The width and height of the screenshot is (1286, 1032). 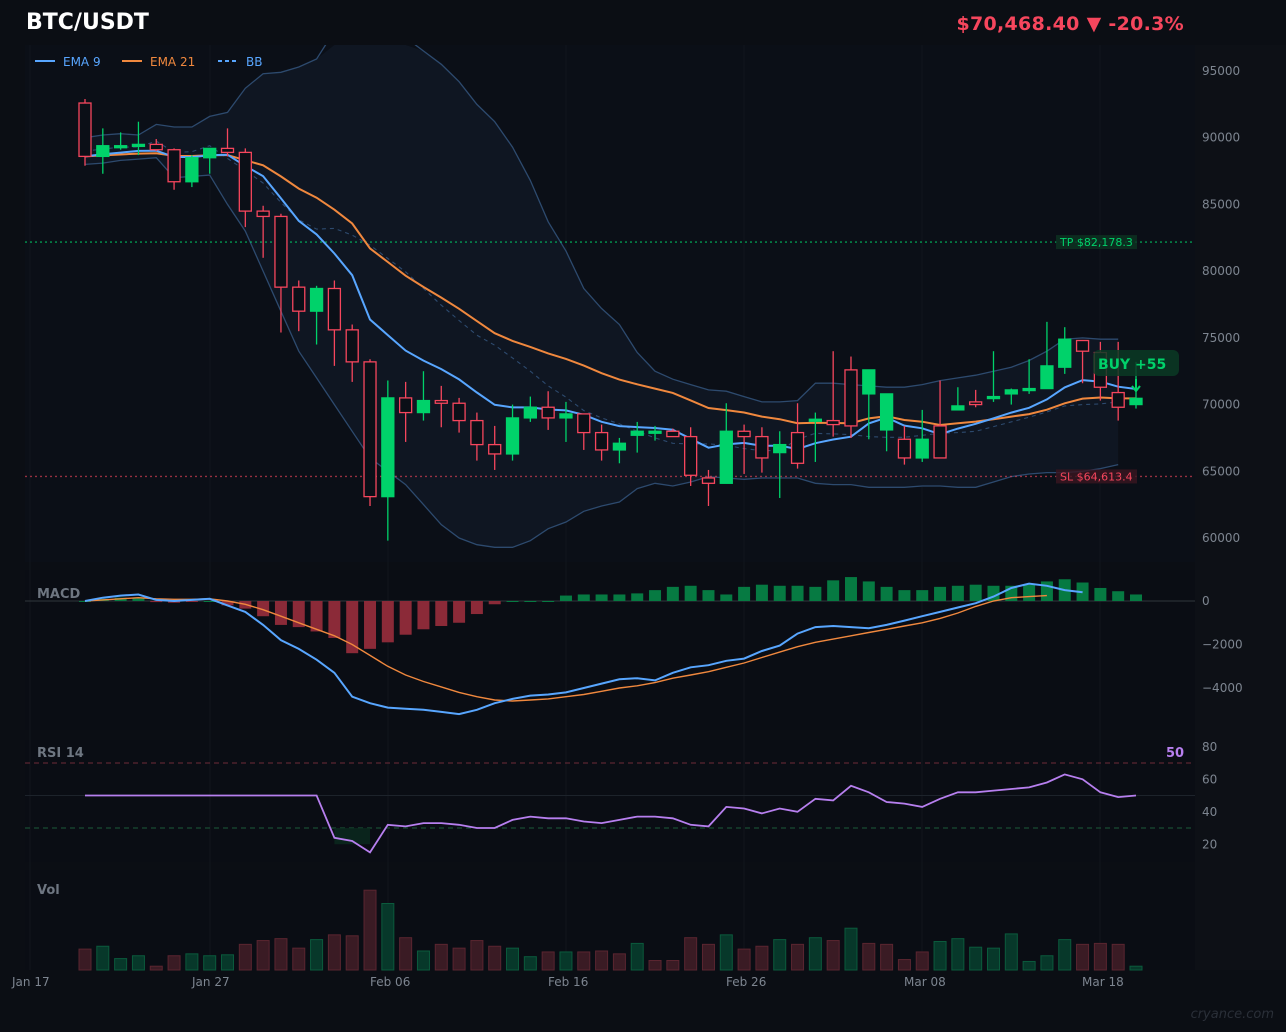 I want to click on volume-pane, so click(x=610, y=920).